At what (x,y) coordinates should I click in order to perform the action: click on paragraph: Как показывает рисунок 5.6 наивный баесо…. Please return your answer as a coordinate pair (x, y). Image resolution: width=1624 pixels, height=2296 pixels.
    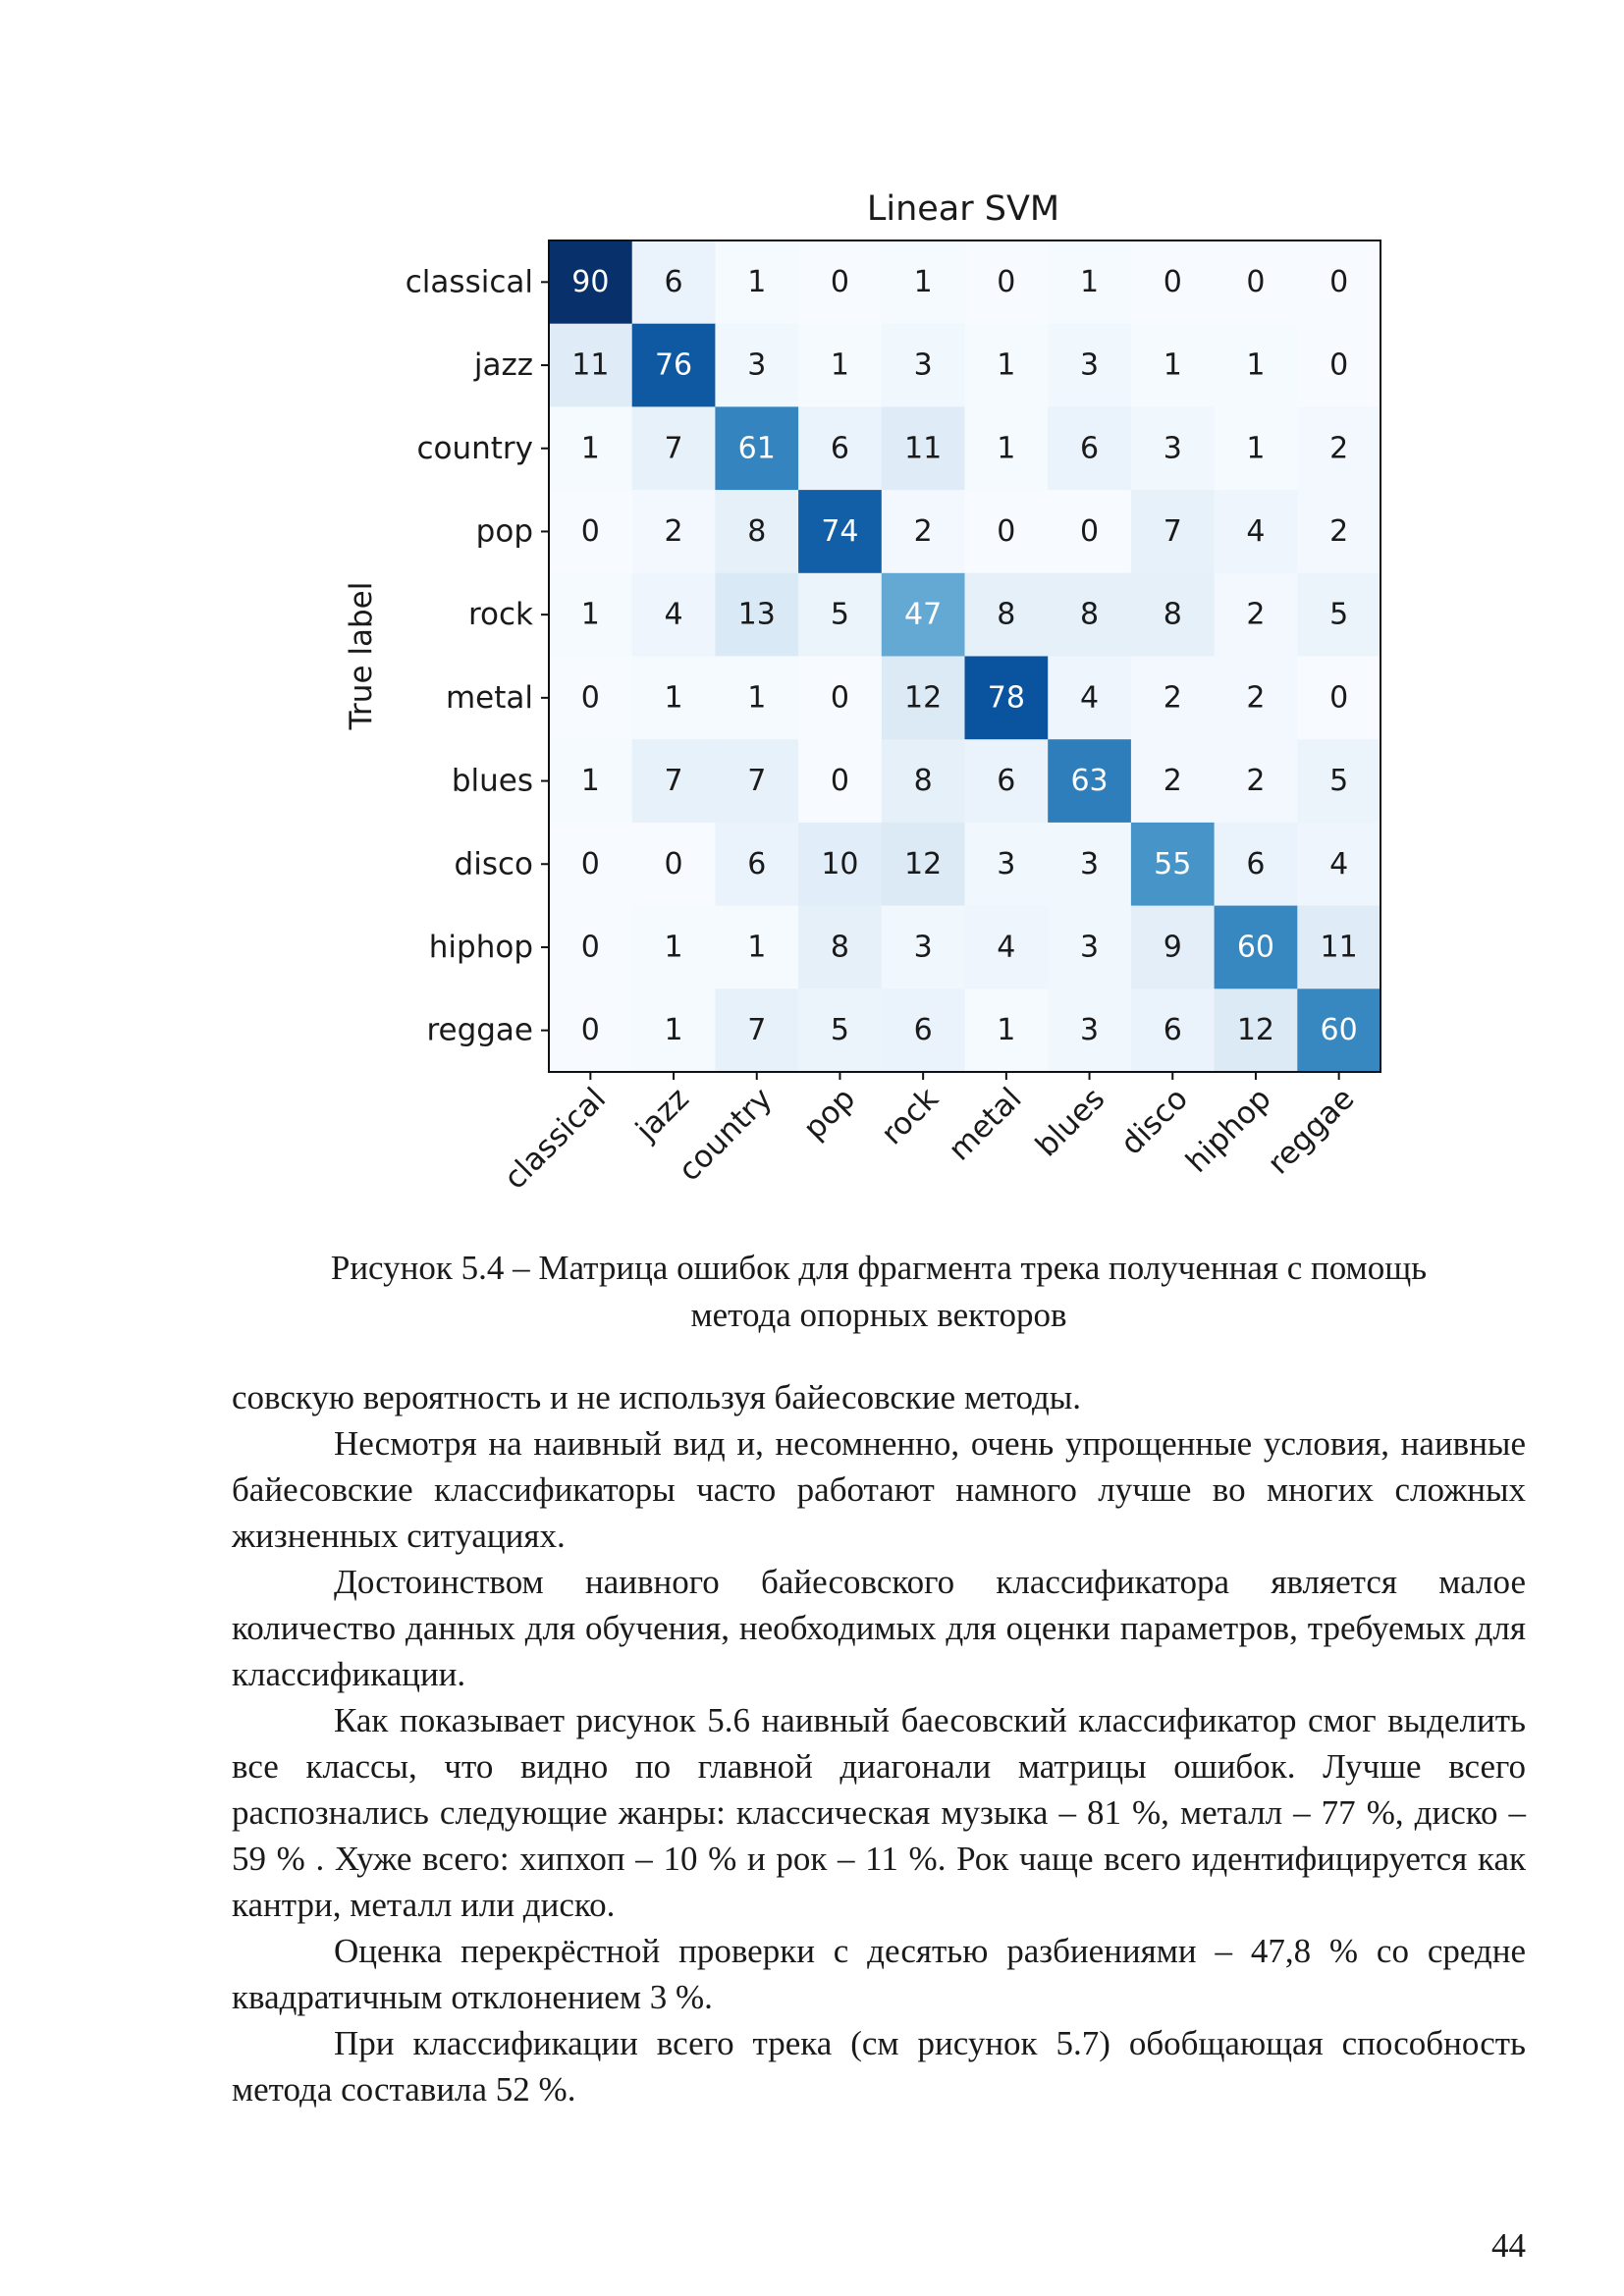
    Looking at the image, I should click on (879, 1813).